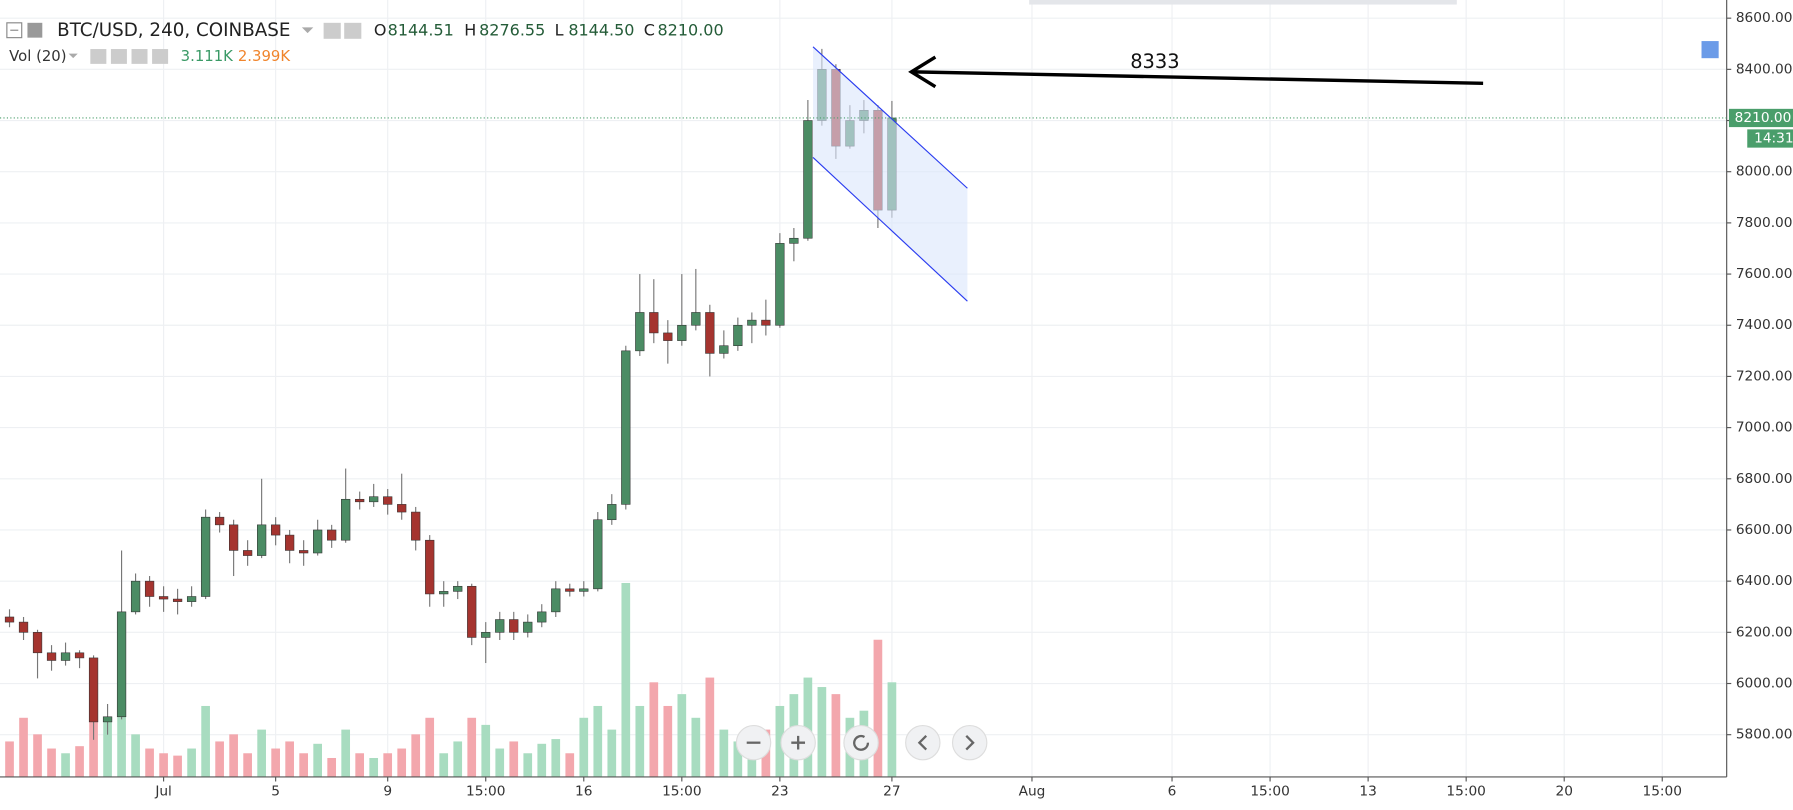 This screenshot has height=810, width=1793. I want to click on countdown-box, so click(1770, 138).